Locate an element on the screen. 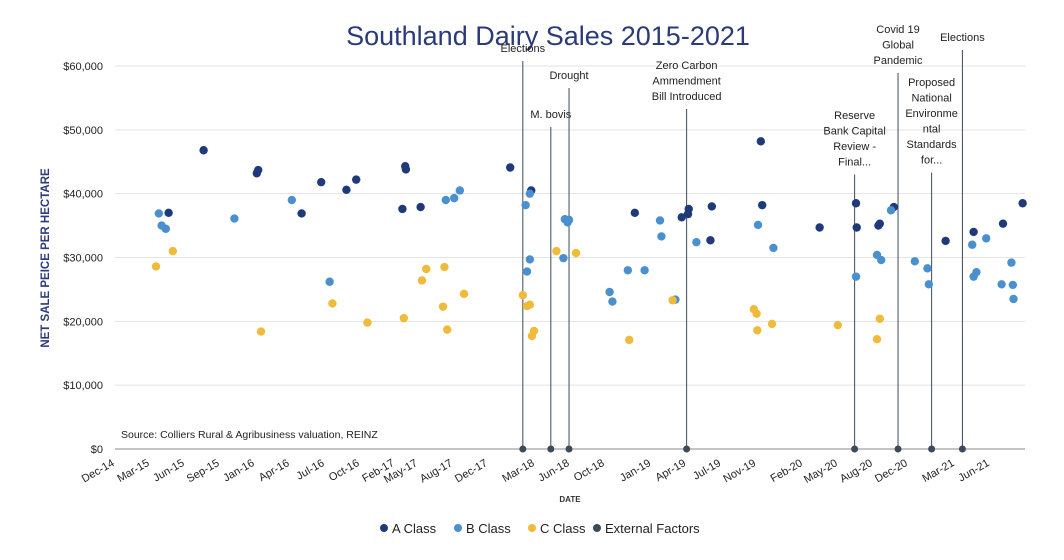 This screenshot has height=560, width=1064. legend-marker-external-factors is located at coordinates (597, 528).